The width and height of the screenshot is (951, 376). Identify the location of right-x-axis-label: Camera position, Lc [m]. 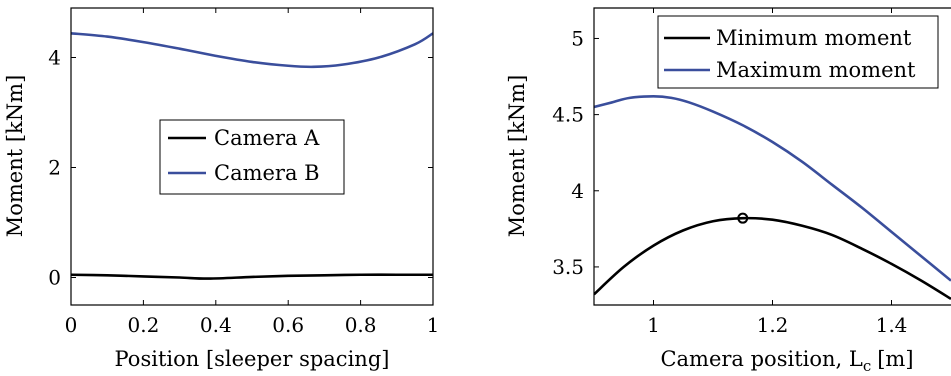
(786, 361).